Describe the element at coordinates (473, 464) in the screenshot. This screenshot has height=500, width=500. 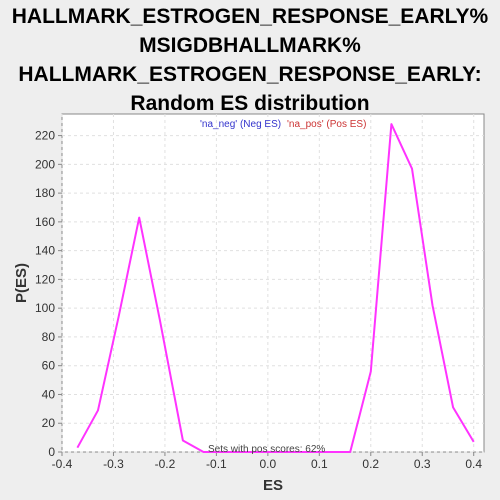
I see `x-tick-label: 0.4` at that location.